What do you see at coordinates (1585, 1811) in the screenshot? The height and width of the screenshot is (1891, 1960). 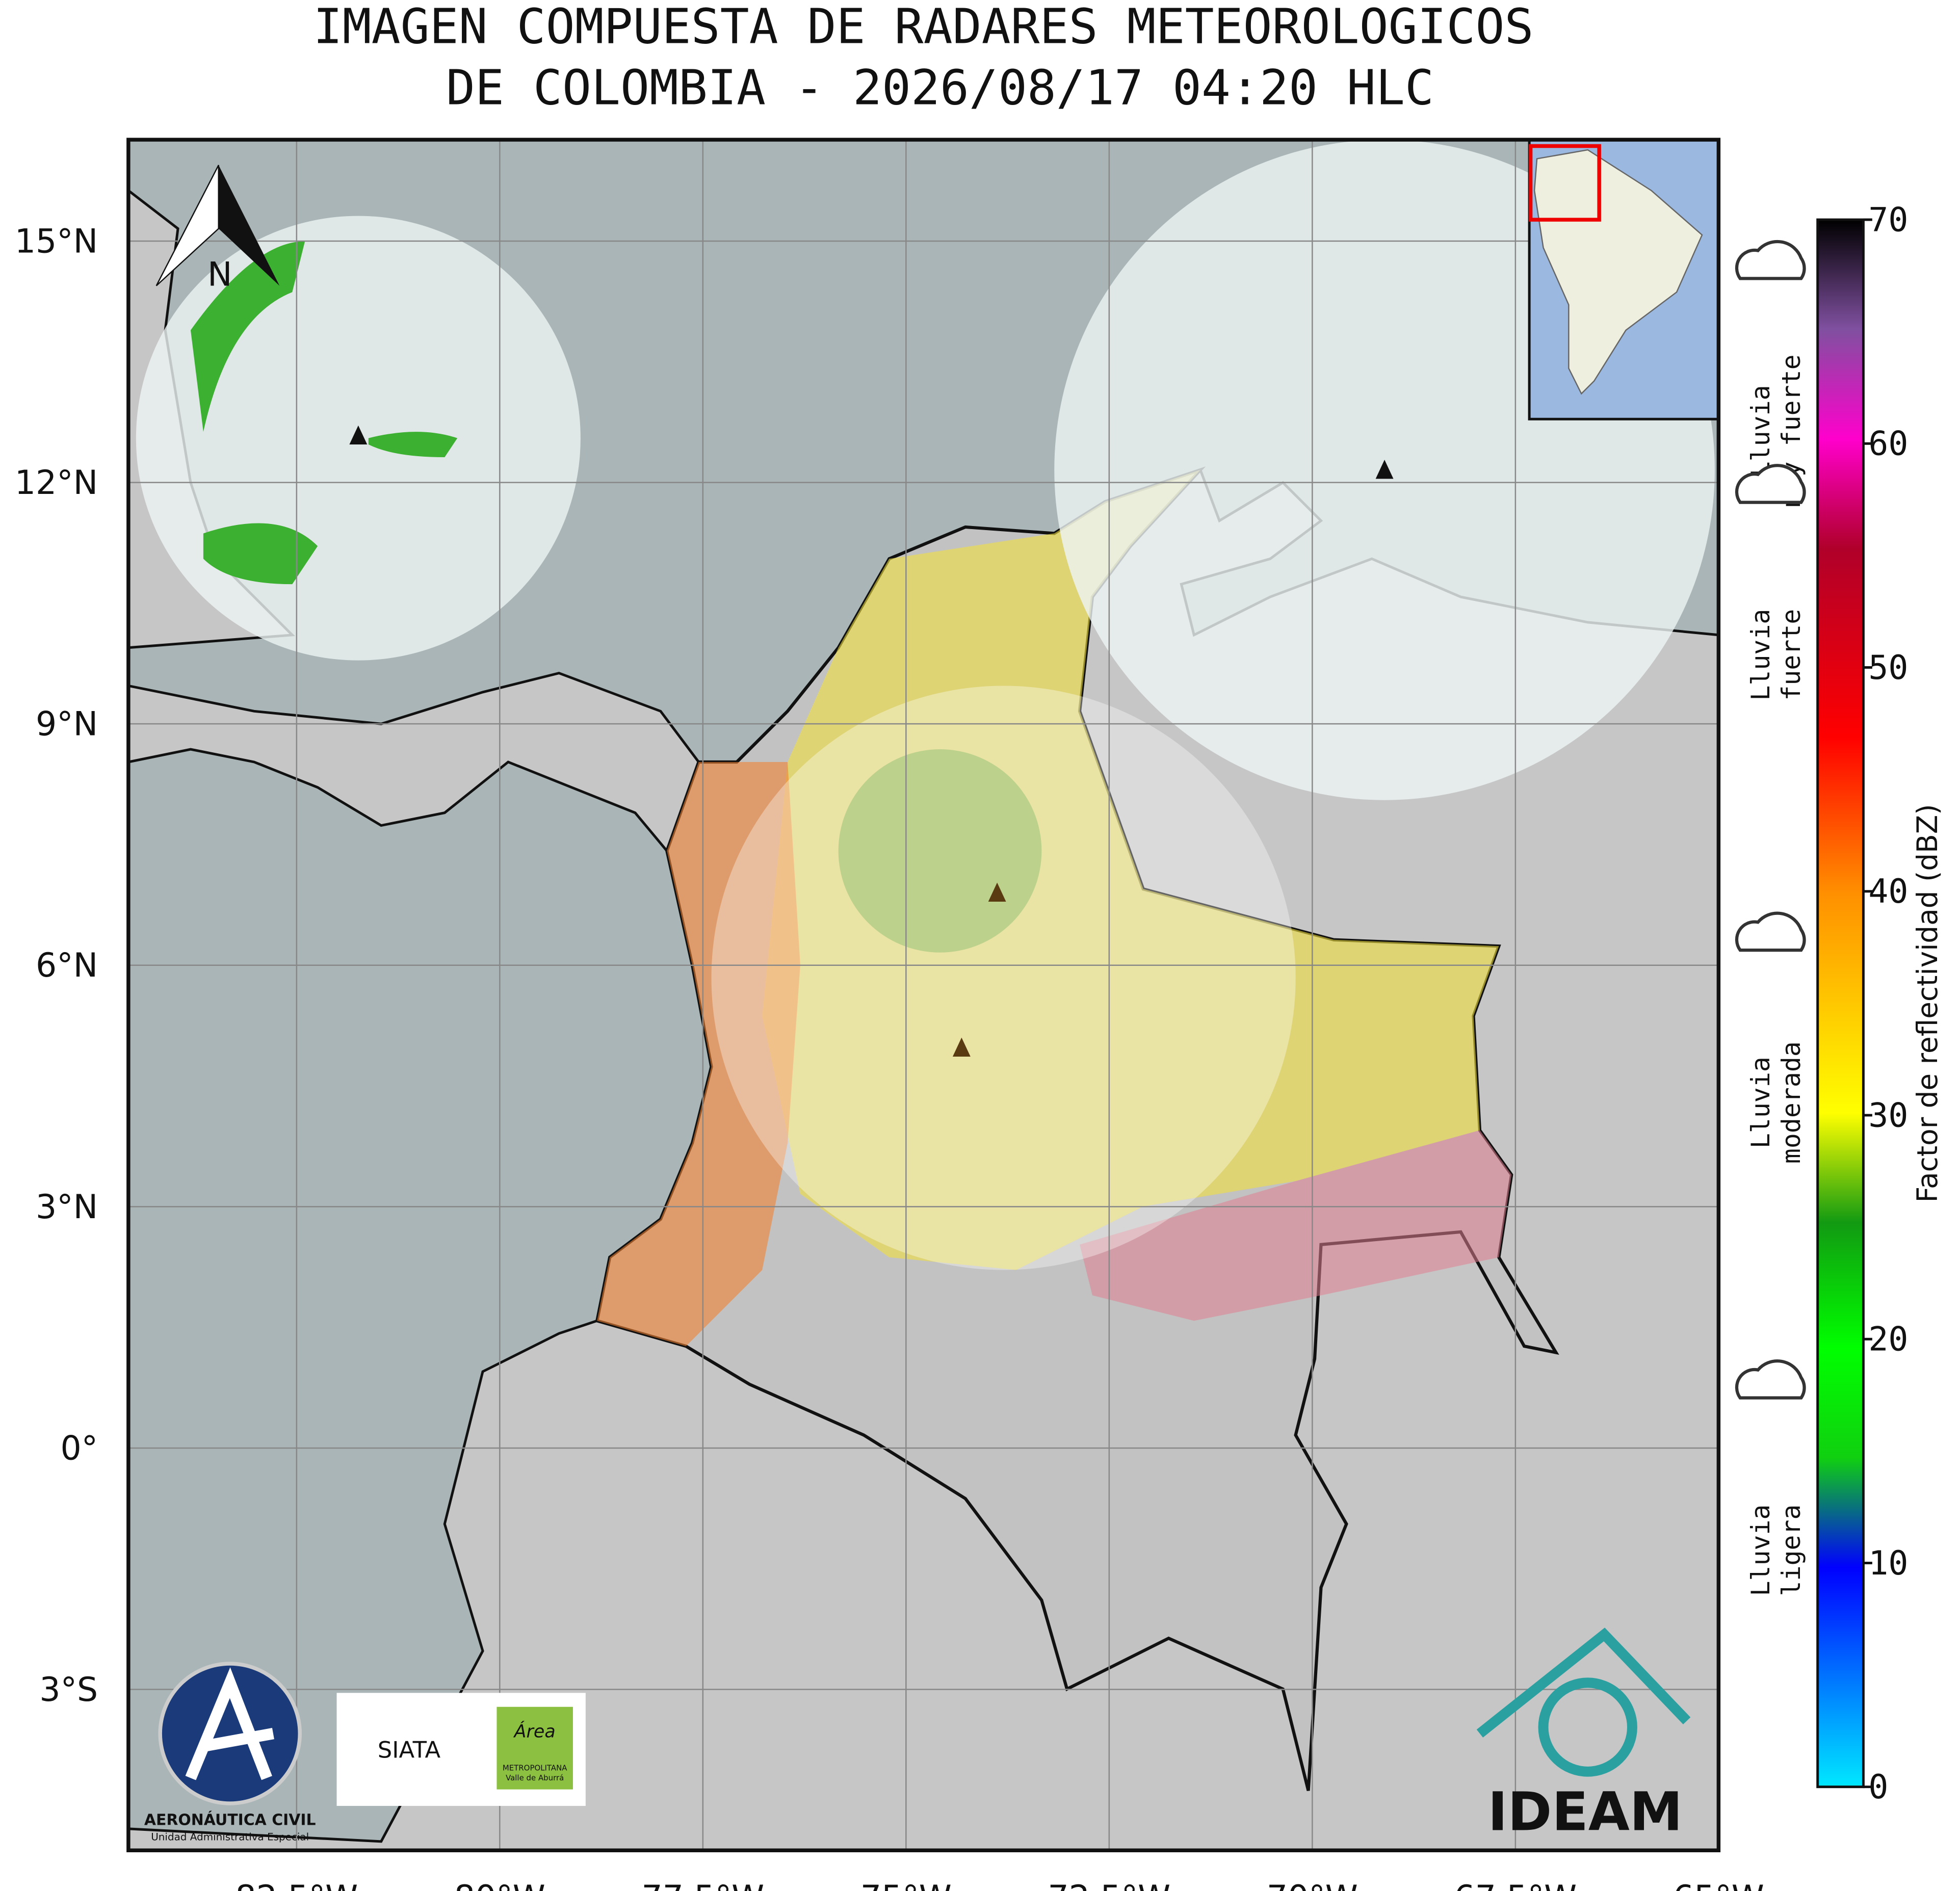 I see `logo-text: IDEAM` at bounding box center [1585, 1811].